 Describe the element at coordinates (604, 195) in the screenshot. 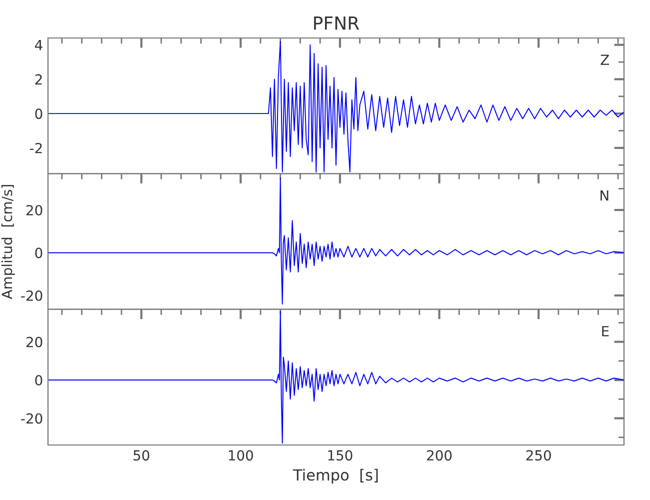

I see `annotation: N` at that location.